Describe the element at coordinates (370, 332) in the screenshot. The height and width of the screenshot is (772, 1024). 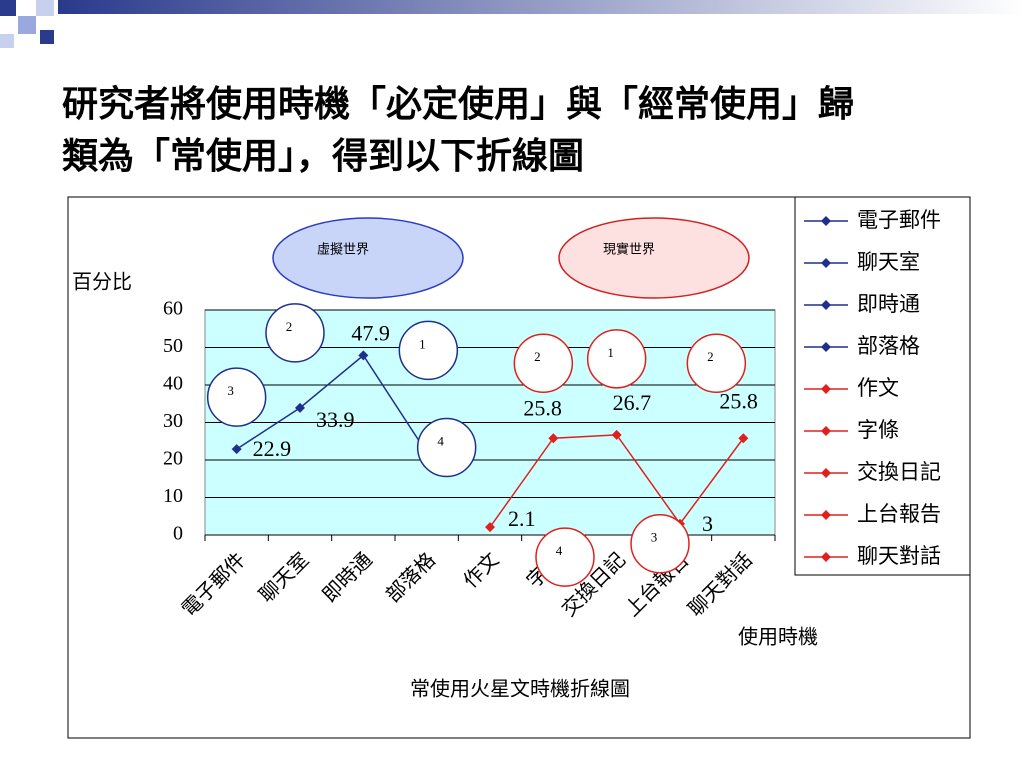
I see `data-label: 47.9` at that location.